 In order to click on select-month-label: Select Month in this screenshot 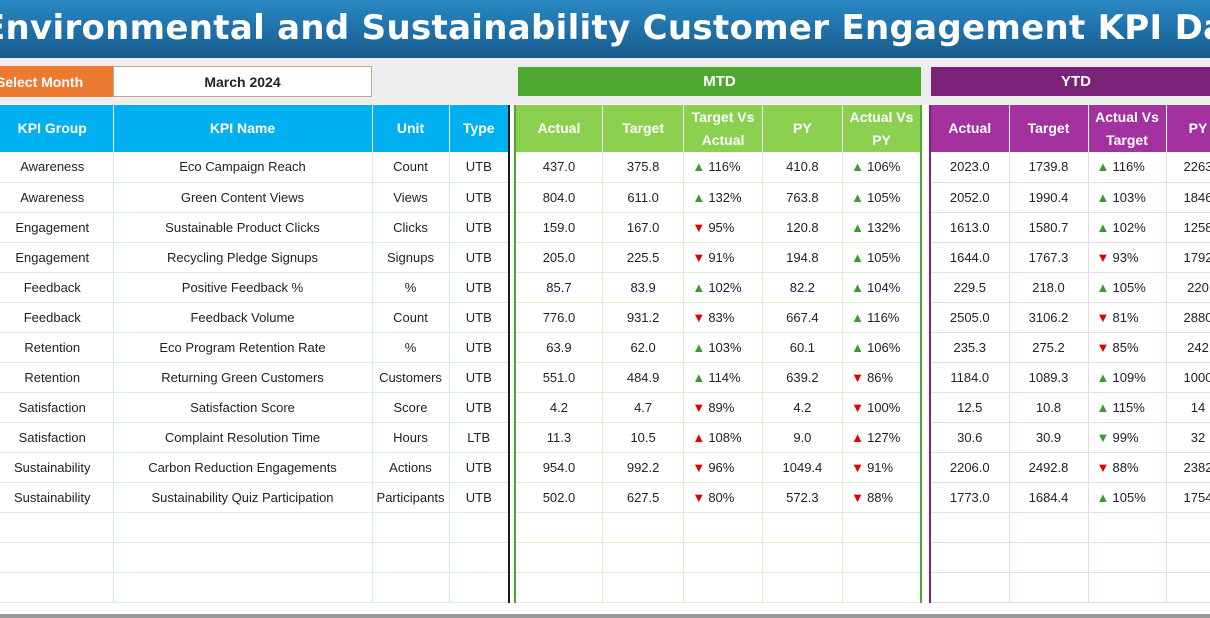, I will do `click(56, 81)`.